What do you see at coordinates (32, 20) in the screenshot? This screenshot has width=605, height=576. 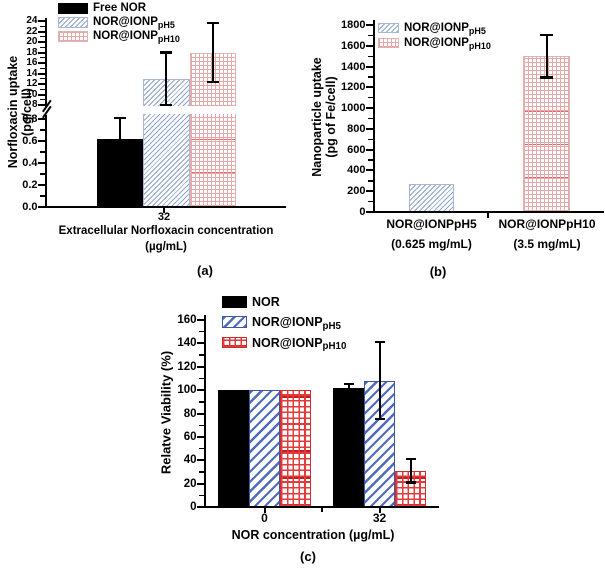 I see `y-tick-label: 24` at bounding box center [32, 20].